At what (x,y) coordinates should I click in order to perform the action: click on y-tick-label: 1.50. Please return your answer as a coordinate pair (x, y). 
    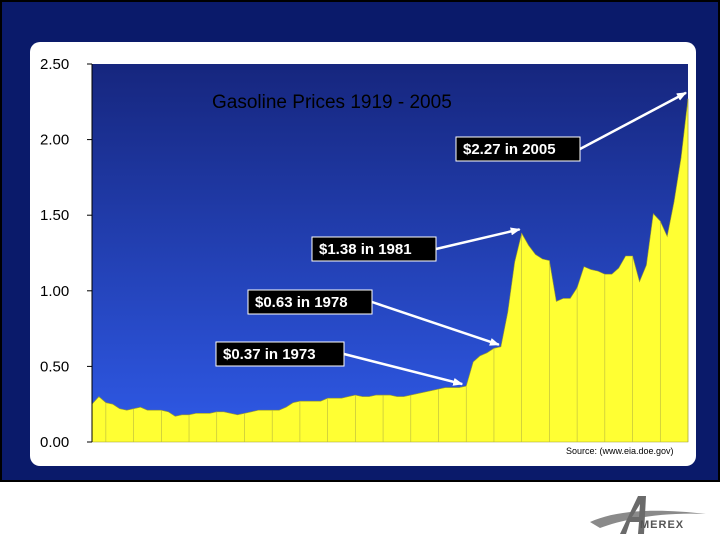
    Looking at the image, I should click on (54, 215).